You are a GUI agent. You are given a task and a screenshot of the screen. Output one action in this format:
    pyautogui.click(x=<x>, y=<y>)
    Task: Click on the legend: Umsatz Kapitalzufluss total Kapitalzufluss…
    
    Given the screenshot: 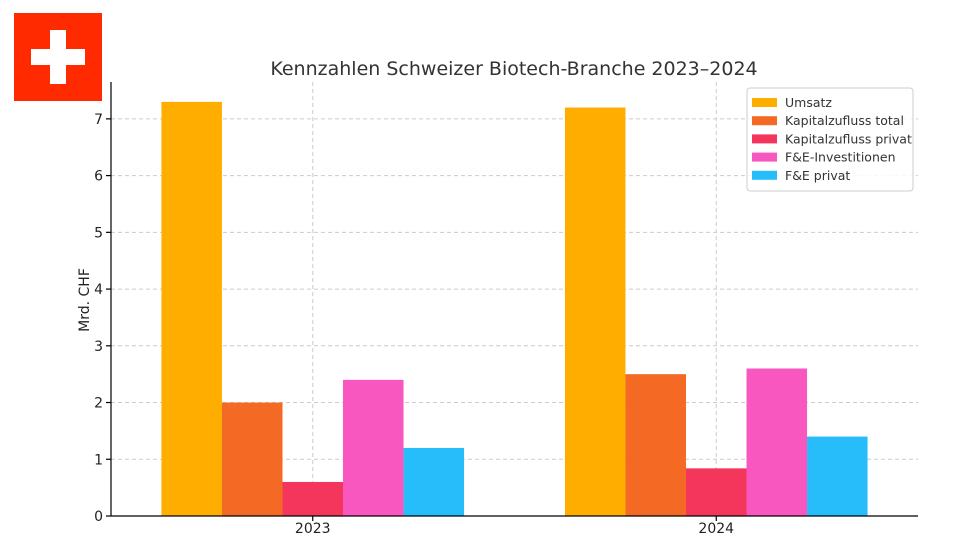 What is the action you would take?
    pyautogui.click(x=830, y=139)
    